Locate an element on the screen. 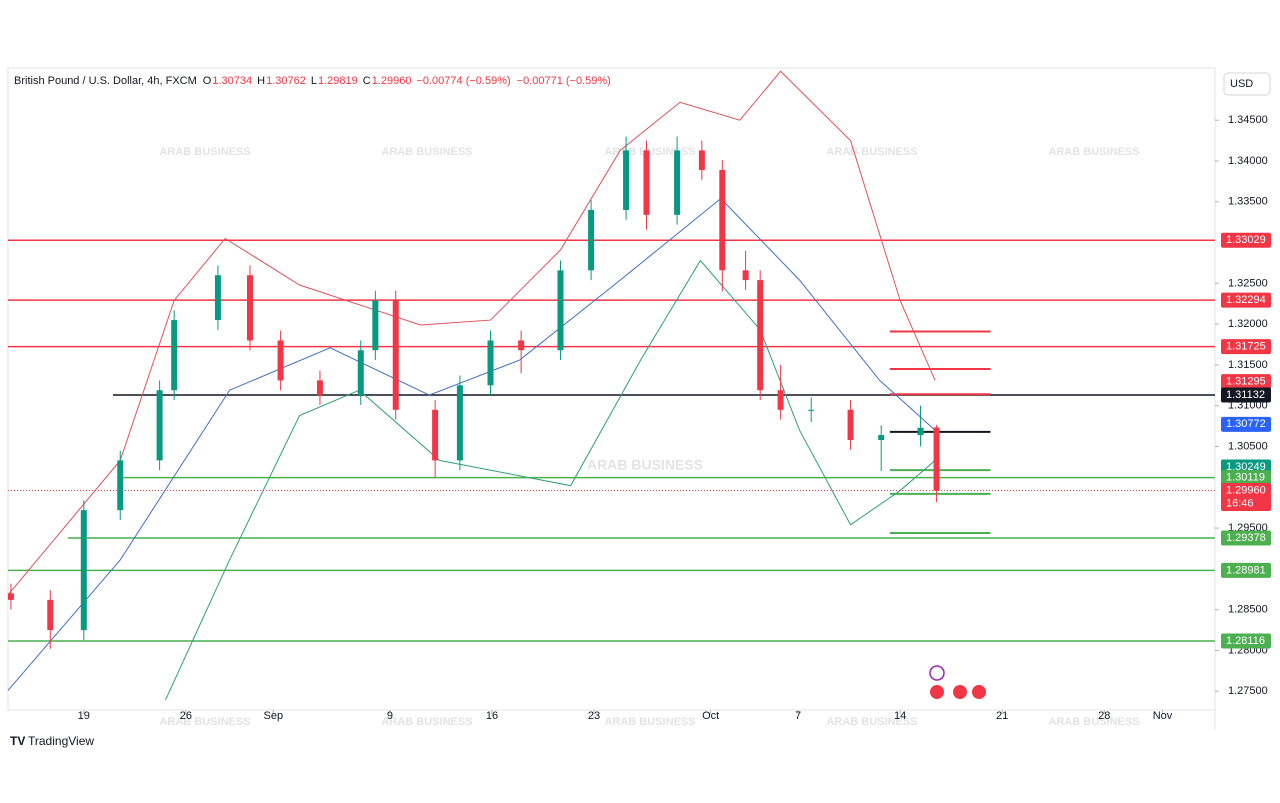 Image resolution: width=1280 pixels, height=803 pixels. price-badge-label: 1.28981 is located at coordinates (1246, 570).